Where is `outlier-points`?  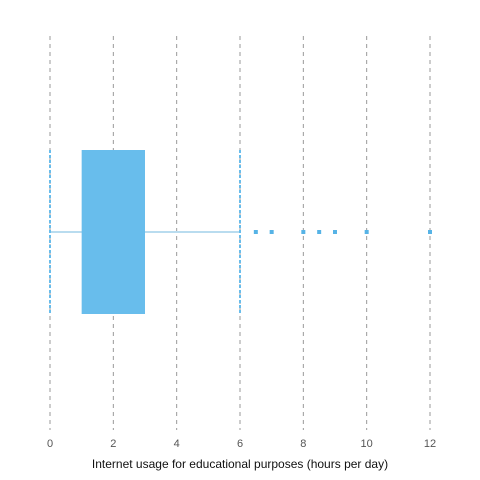 outlier-points is located at coordinates (342, 232).